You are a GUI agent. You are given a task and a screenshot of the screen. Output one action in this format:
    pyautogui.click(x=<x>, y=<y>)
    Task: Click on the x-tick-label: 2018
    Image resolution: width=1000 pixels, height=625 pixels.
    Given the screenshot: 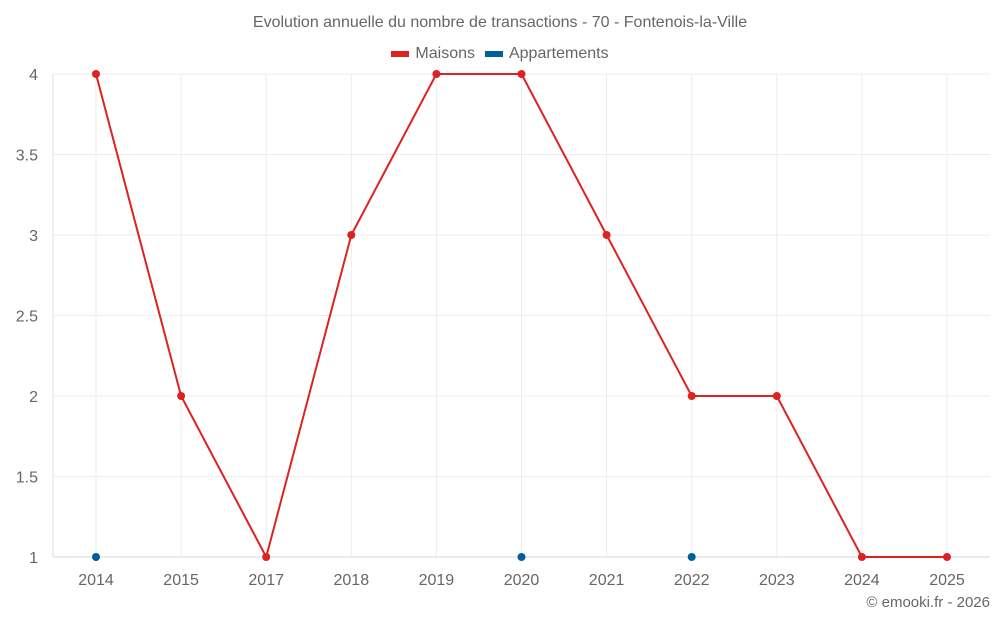 What is the action you would take?
    pyautogui.click(x=352, y=580)
    